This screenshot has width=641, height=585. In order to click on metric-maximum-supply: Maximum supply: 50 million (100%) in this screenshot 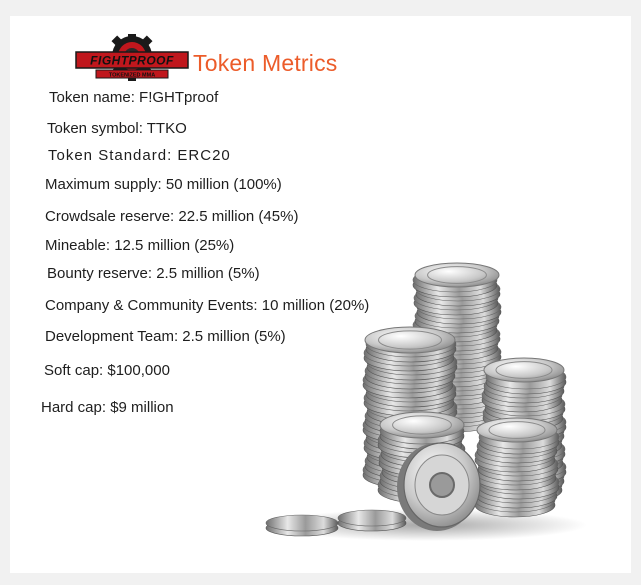, I will do `click(163, 184)`.